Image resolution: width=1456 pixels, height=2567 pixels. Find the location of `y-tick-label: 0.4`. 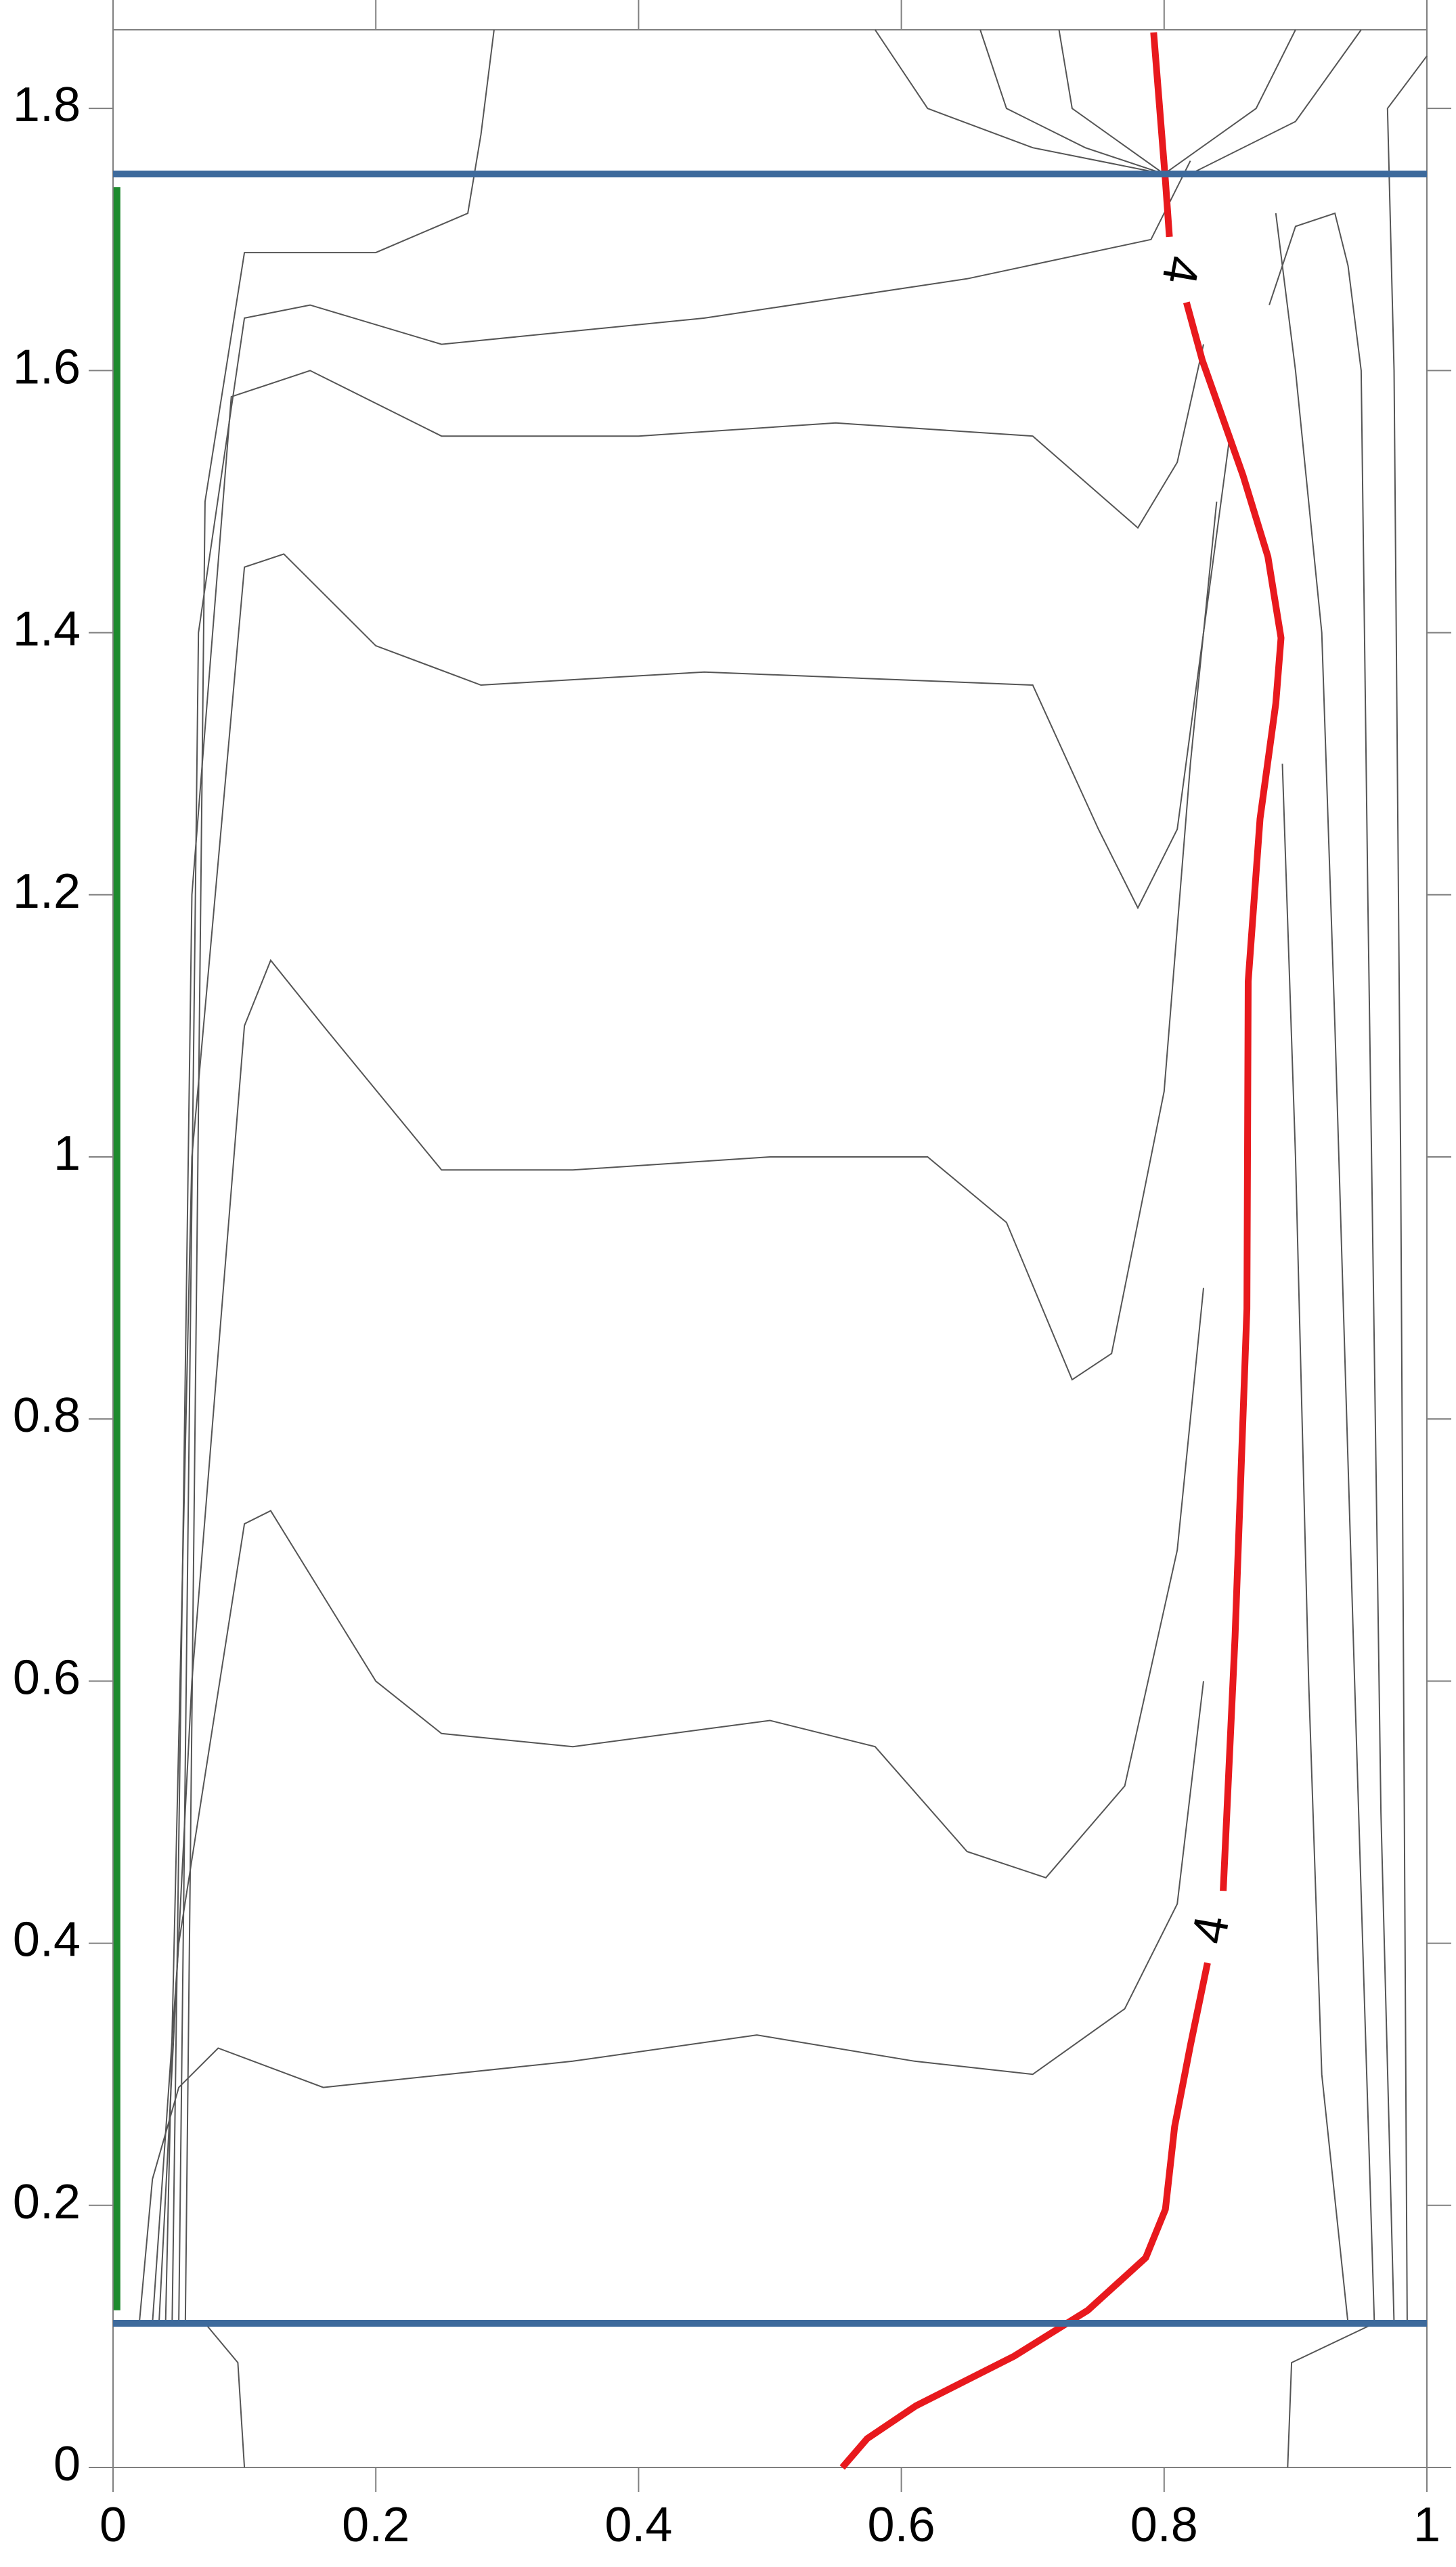

y-tick-label: 0.4 is located at coordinates (47, 1940).